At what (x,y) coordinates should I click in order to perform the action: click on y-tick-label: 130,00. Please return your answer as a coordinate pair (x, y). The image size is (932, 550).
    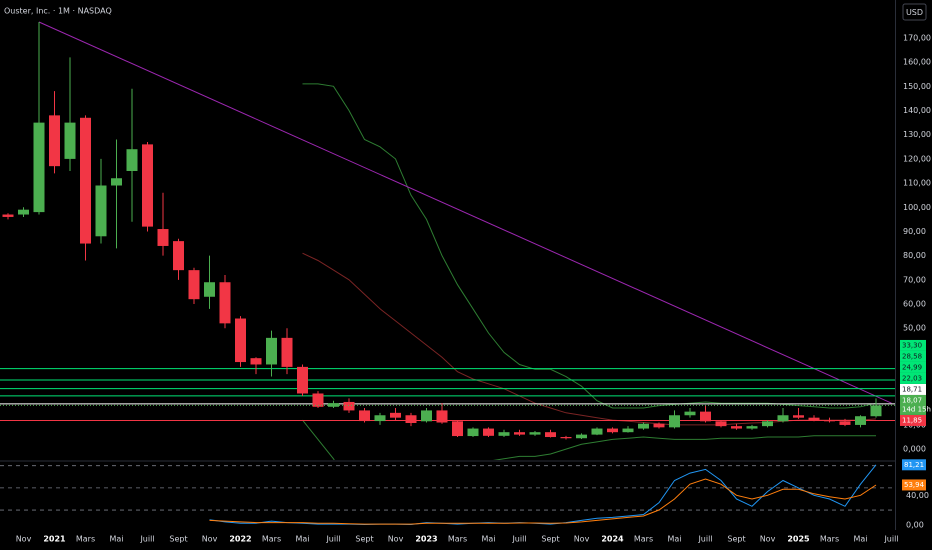
    Looking at the image, I should click on (917, 134).